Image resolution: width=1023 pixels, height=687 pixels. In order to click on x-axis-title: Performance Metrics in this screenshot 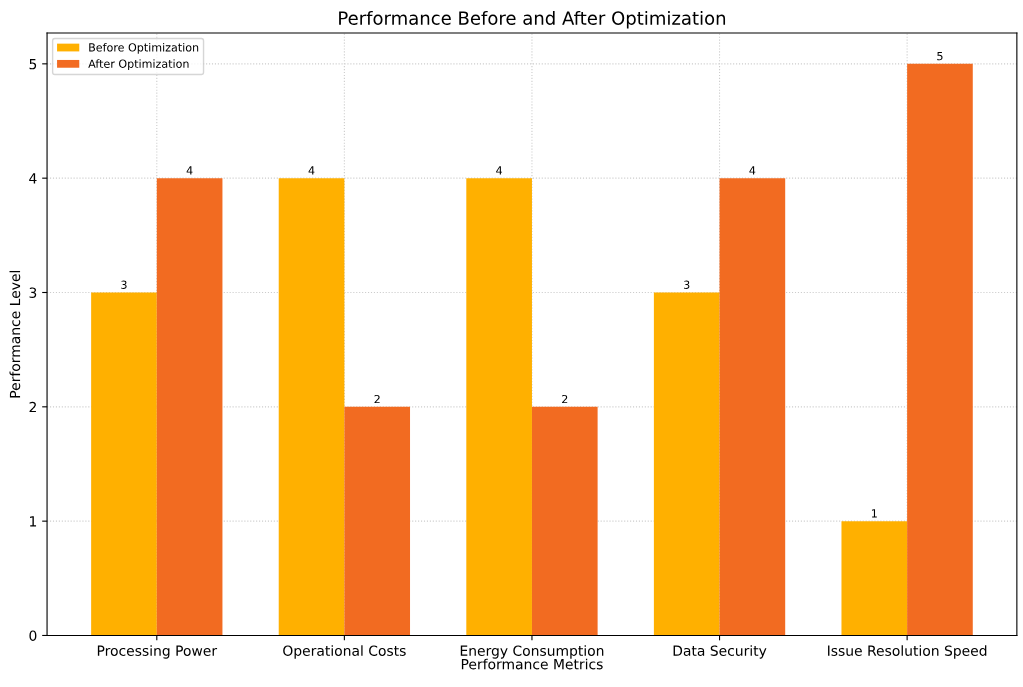, I will do `click(532, 664)`.